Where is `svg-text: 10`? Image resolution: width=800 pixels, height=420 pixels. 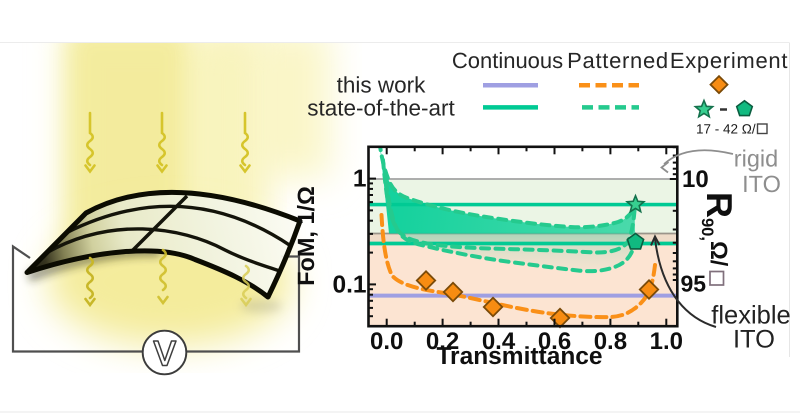 svg-text: 10 is located at coordinates (695, 179).